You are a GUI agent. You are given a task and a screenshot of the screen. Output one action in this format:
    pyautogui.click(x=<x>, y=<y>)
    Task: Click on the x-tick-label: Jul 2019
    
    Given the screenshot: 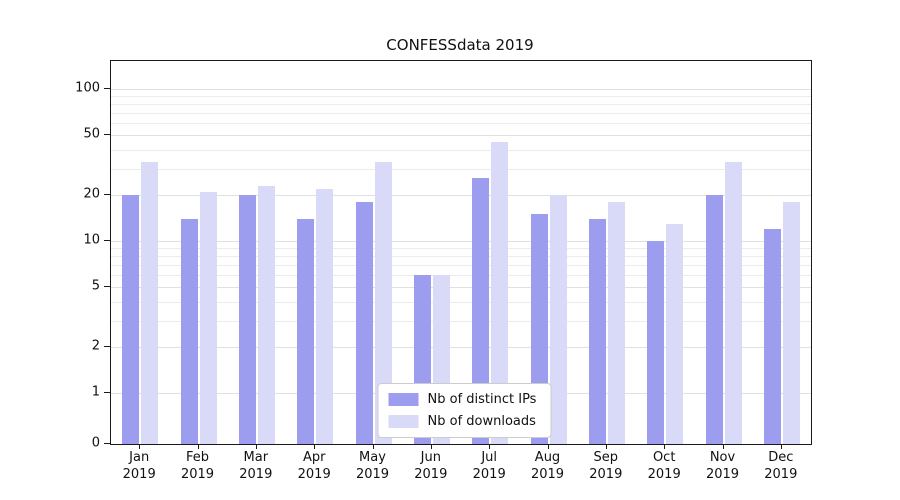 What is the action you would take?
    pyautogui.click(x=489, y=466)
    